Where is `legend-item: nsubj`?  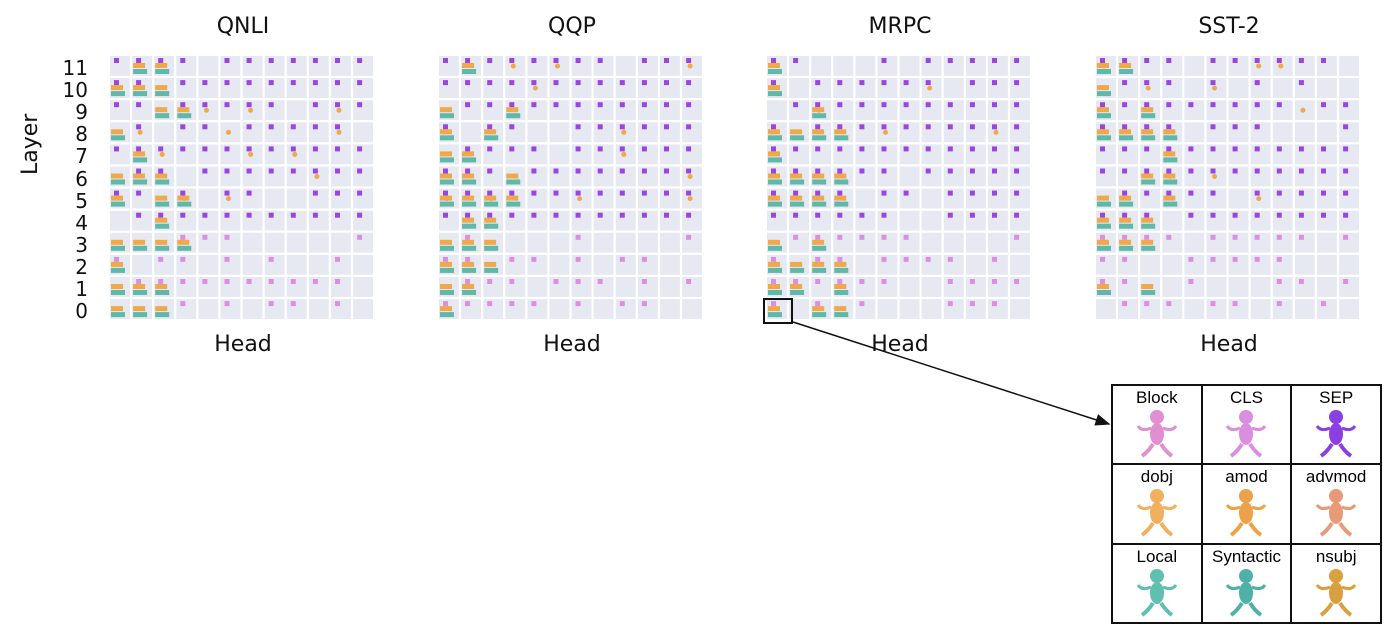 legend-item: nsubj is located at coordinates (1336, 583).